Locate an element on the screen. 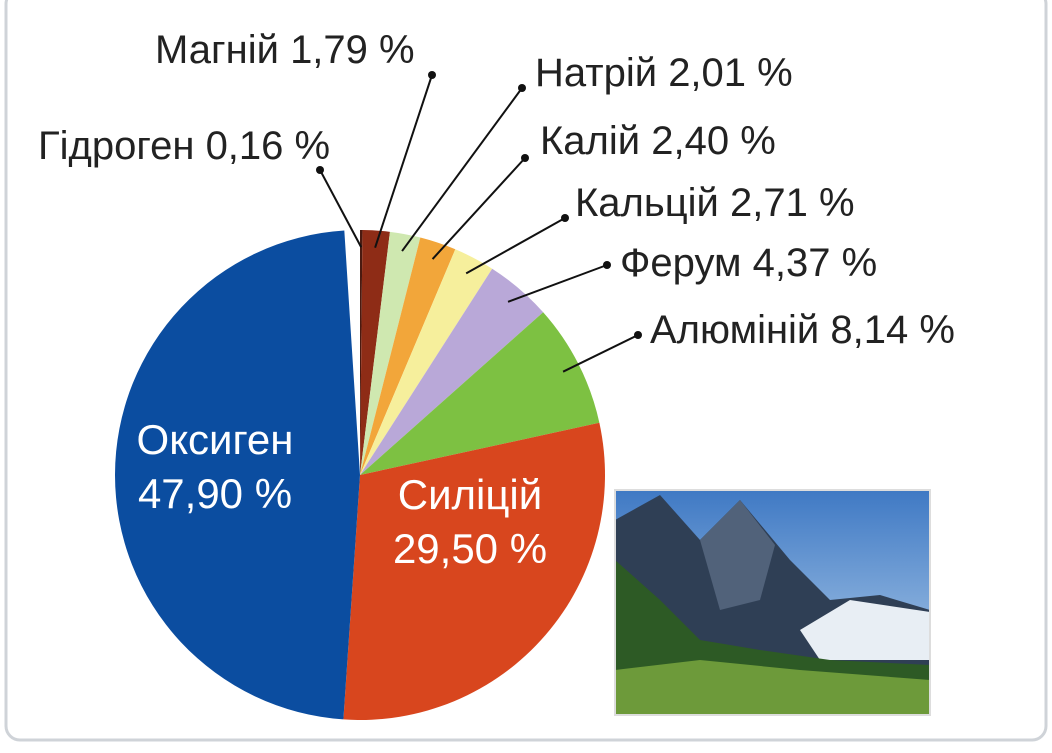  value-label: 2,01 % is located at coordinates (730, 73).